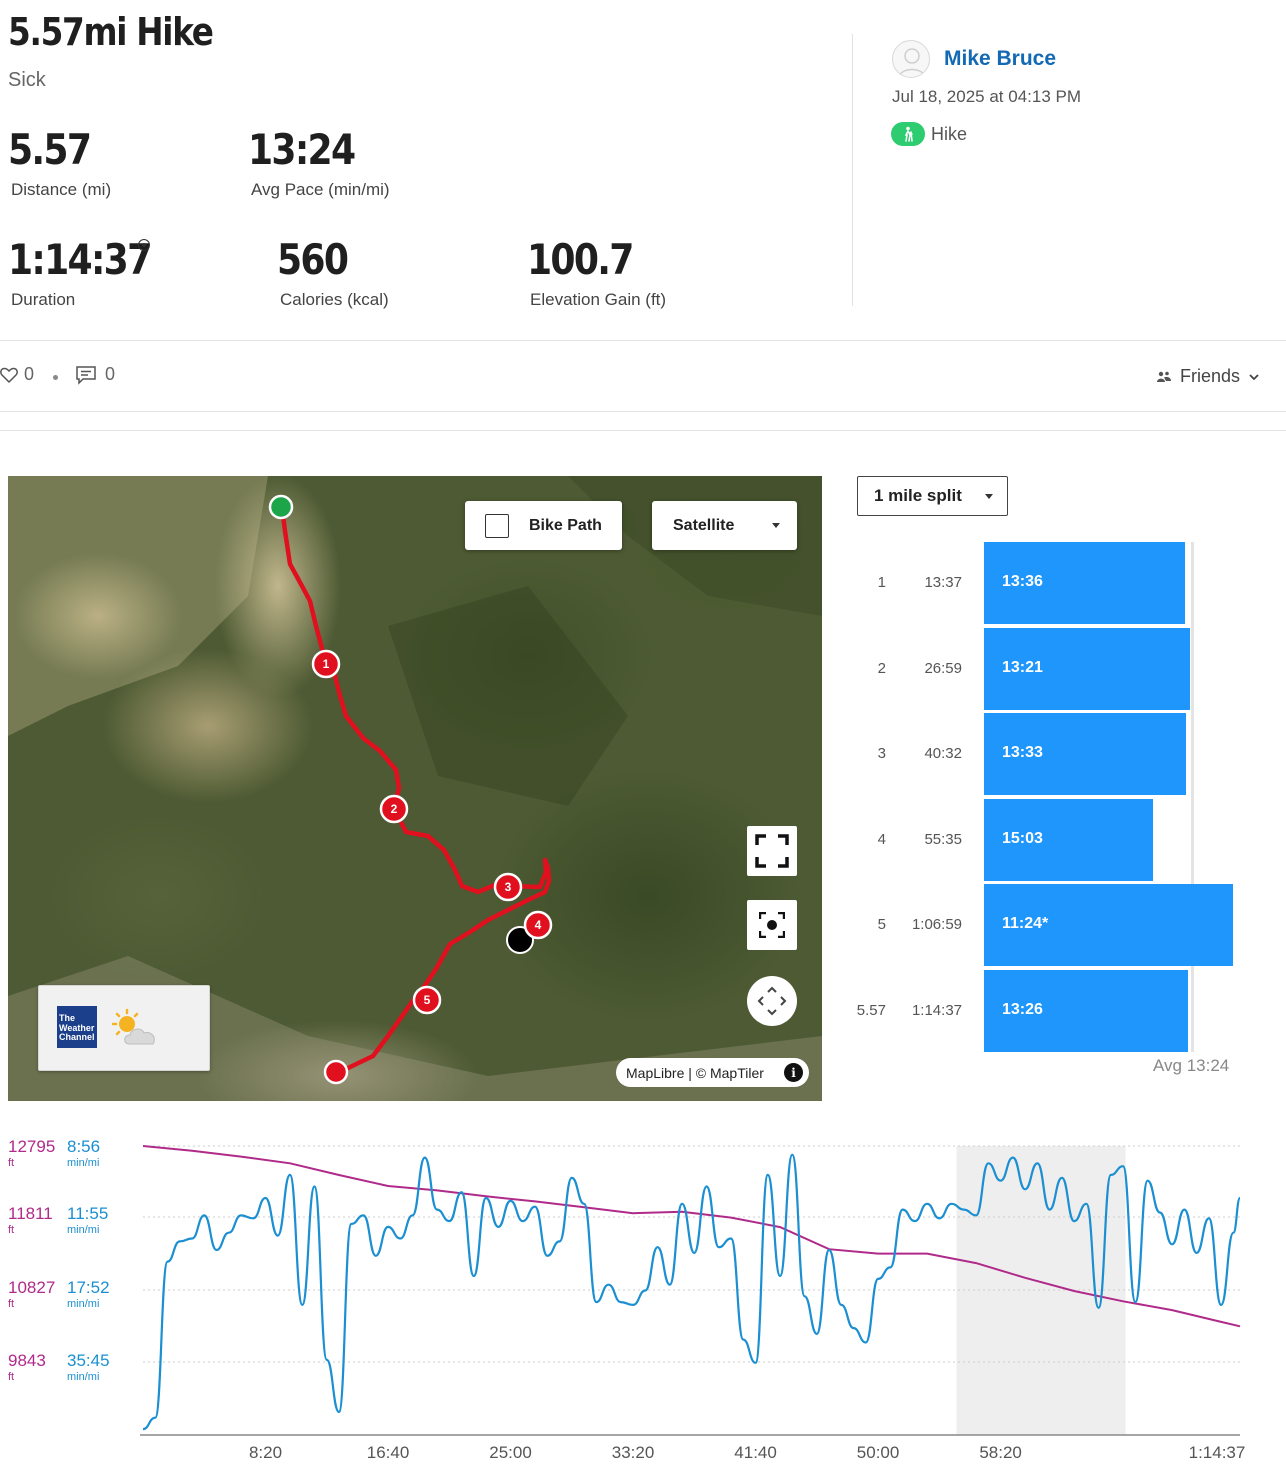  Describe the element at coordinates (29, 374) in the screenshot. I see `like-count: 0` at that location.